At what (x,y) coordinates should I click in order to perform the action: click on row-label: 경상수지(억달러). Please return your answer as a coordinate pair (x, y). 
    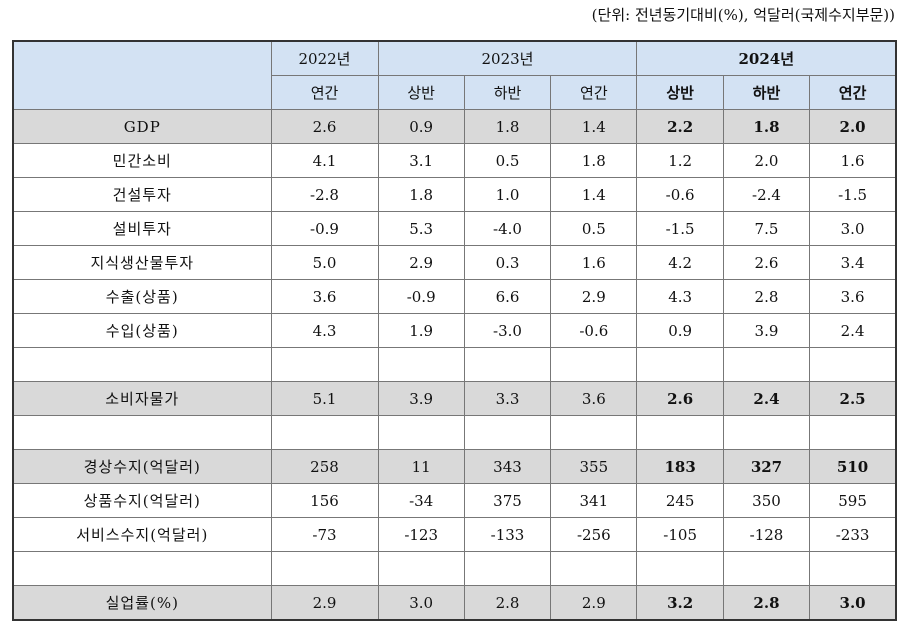
    Looking at the image, I should click on (142, 466).